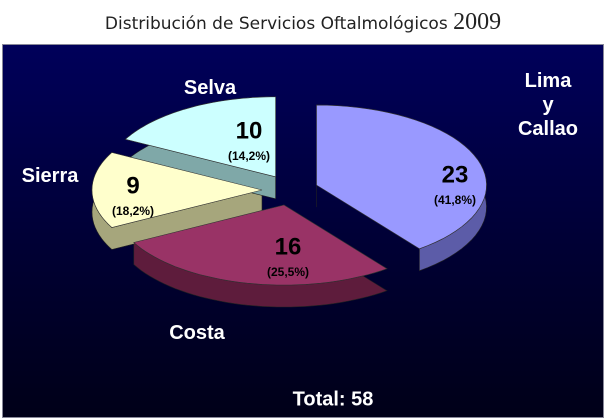 This screenshot has height=418, width=606. I want to click on total-label: Total: 58, so click(333, 399).